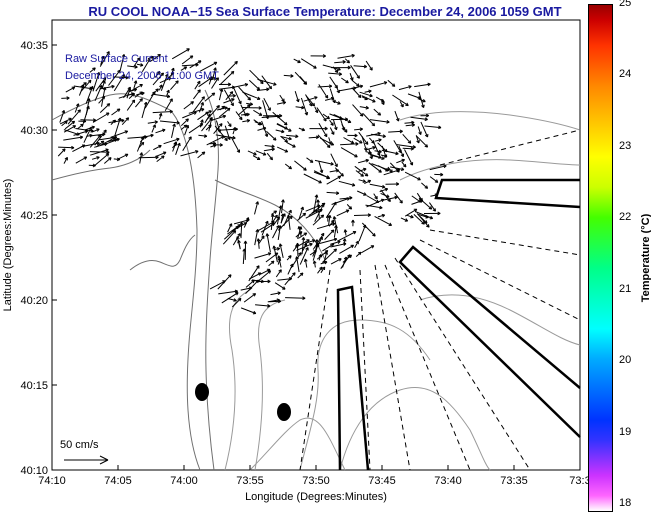  I want to click on station-marker, so click(202, 392).